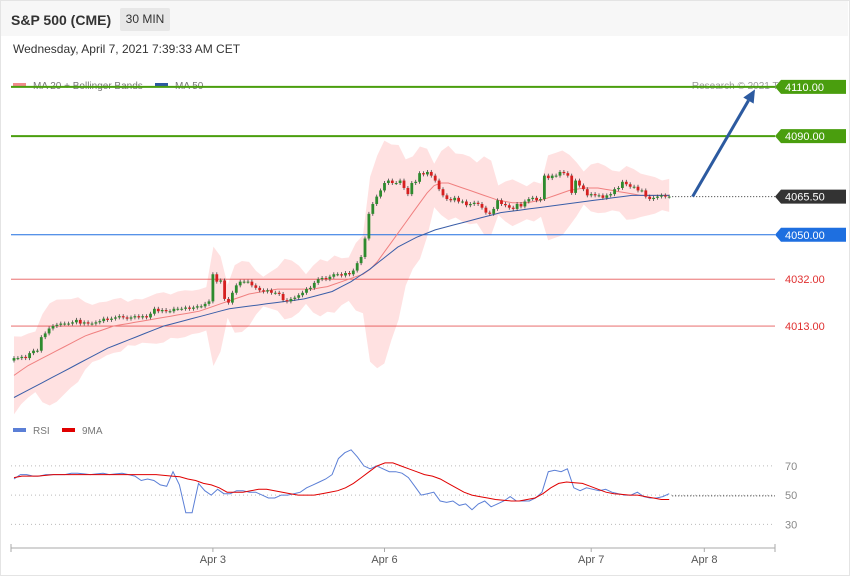  I want to click on rsi-swatch, so click(19, 430).